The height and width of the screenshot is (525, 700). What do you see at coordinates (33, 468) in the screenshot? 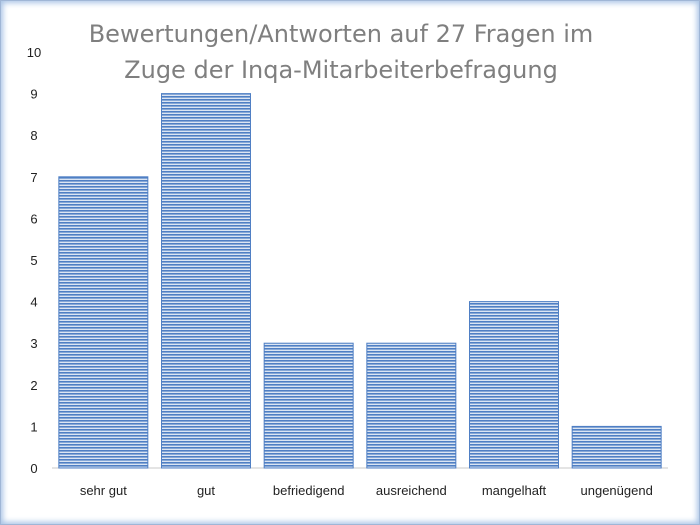
I see `y-tick-label: 0` at bounding box center [33, 468].